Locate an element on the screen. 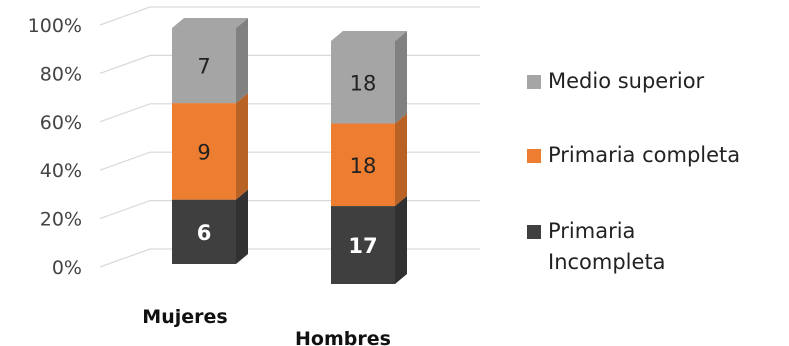 The width and height of the screenshot is (789, 346). data-label: 7 is located at coordinates (203, 67).